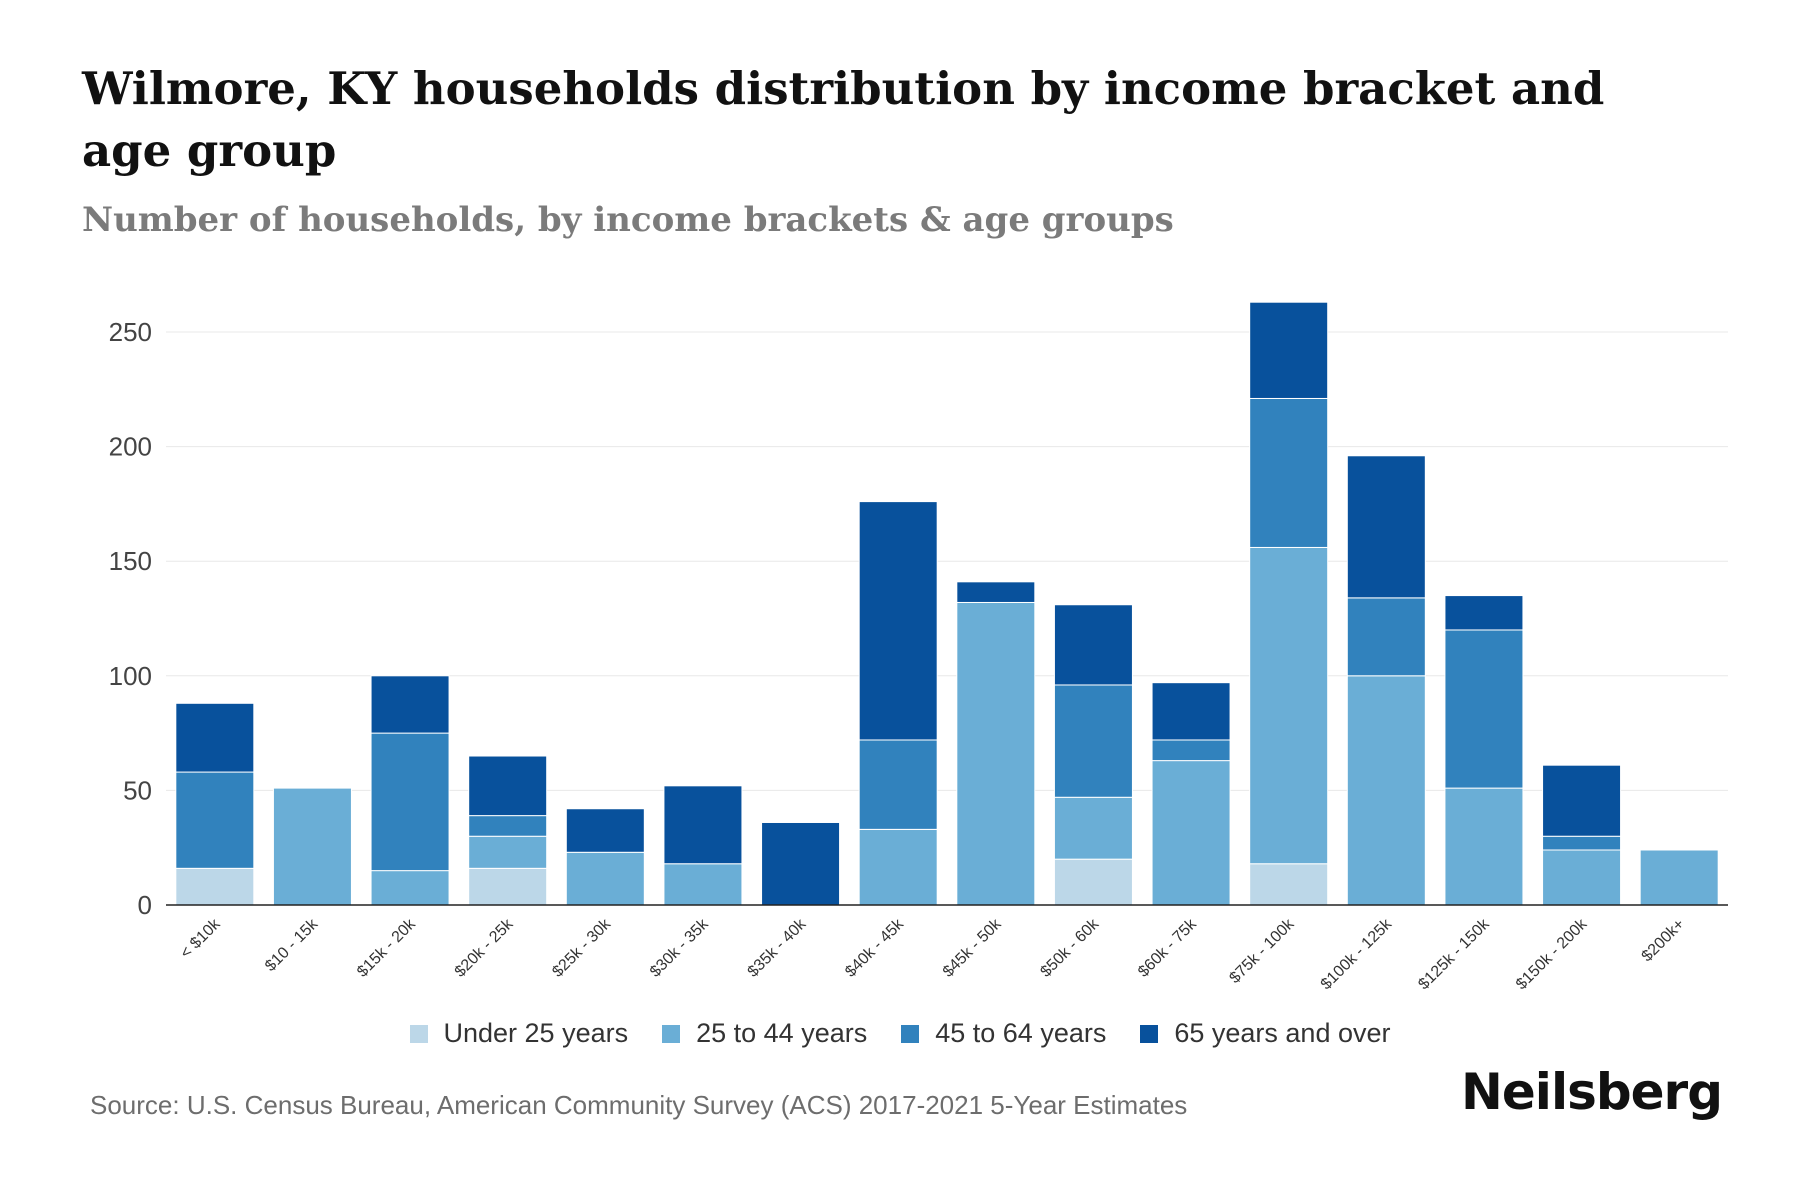  Describe the element at coordinates (1070, 948) in the screenshot. I see `x-tick-label: $50k - 60k` at that location.